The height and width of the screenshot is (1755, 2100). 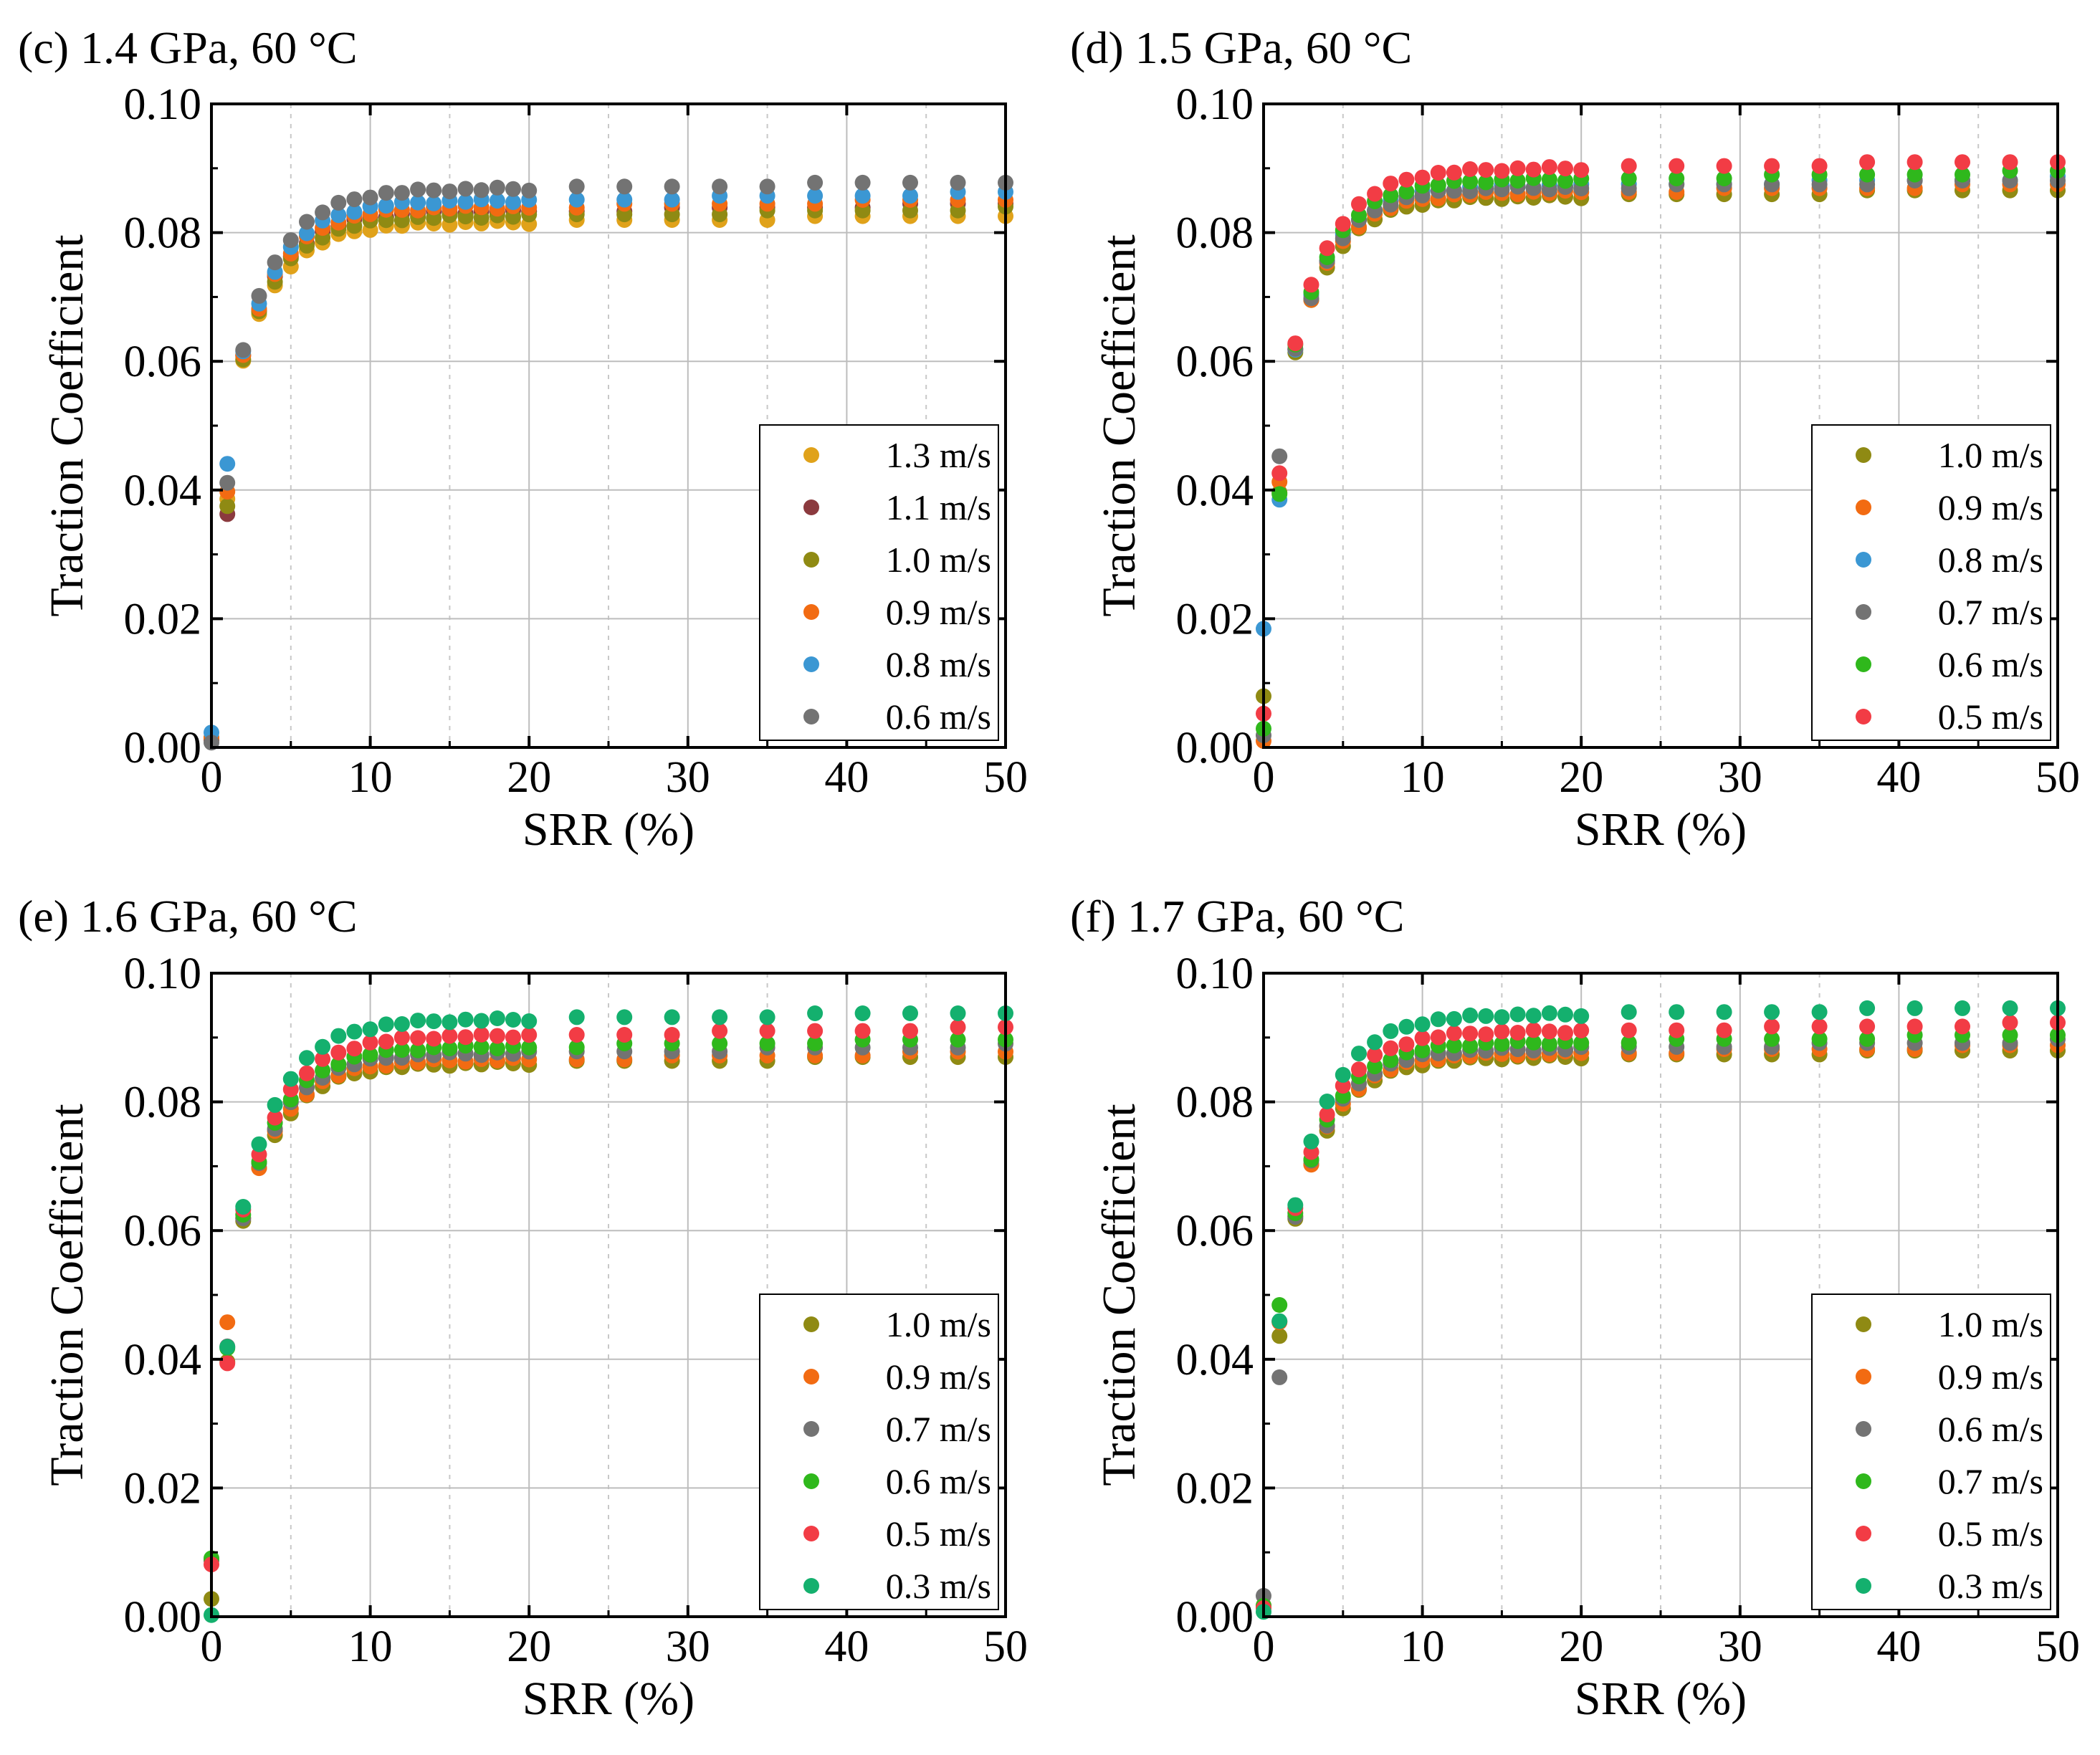 What do you see at coordinates (163, 491) in the screenshot?
I see `y-tick-label: 0.04` at bounding box center [163, 491].